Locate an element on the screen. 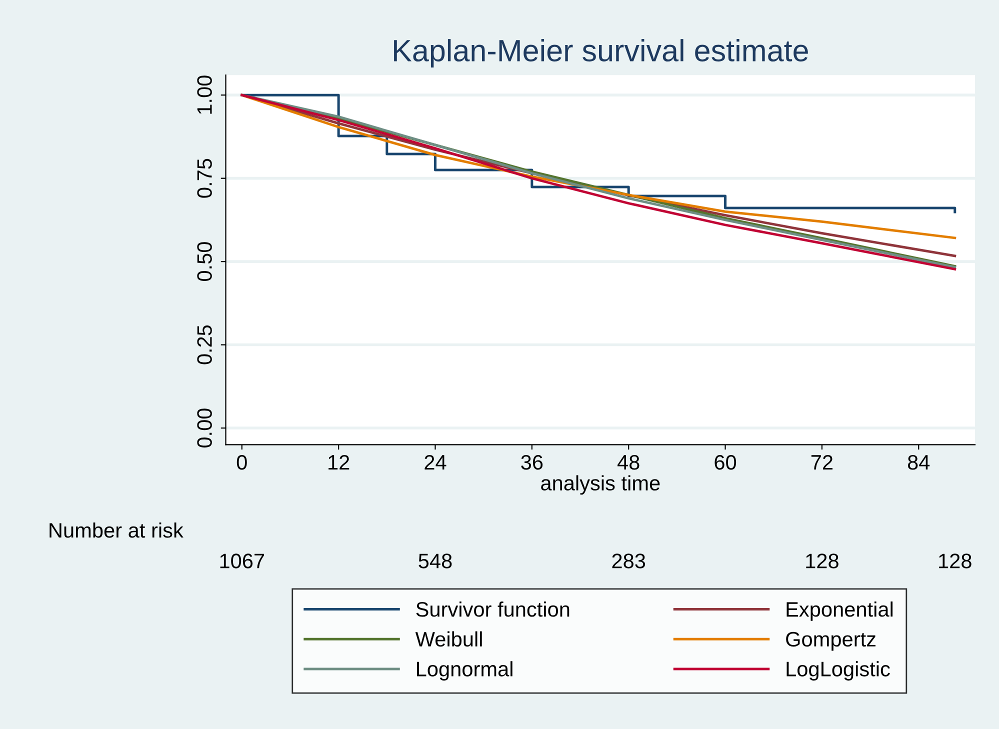 This screenshot has height=729, width=999. x-tick-label: 60 is located at coordinates (725, 462).